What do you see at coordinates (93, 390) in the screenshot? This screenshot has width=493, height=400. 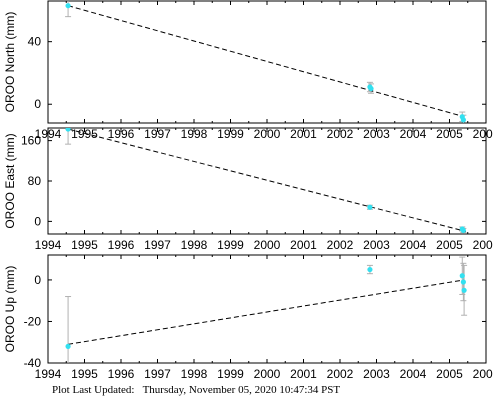 I see `footer-label: Plot Last Updated:` at bounding box center [93, 390].